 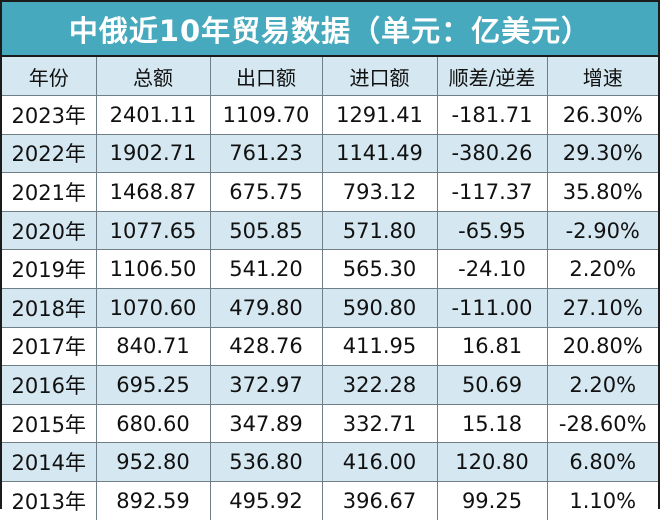 What do you see at coordinates (492, 115) in the screenshot?
I see `cell-balance: -181.71` at bounding box center [492, 115].